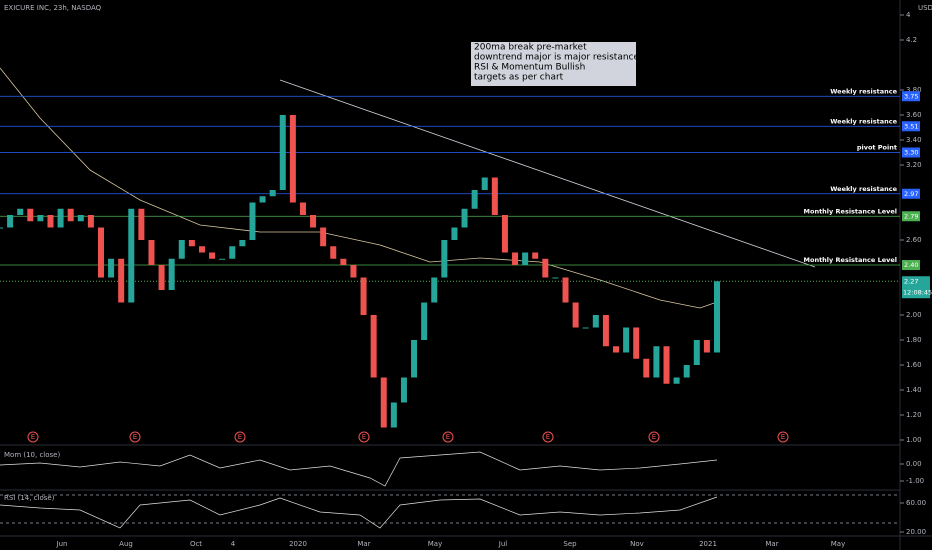  Describe the element at coordinates (916, 532) in the screenshot. I see `rsi-tick-label: 20.00` at that location.